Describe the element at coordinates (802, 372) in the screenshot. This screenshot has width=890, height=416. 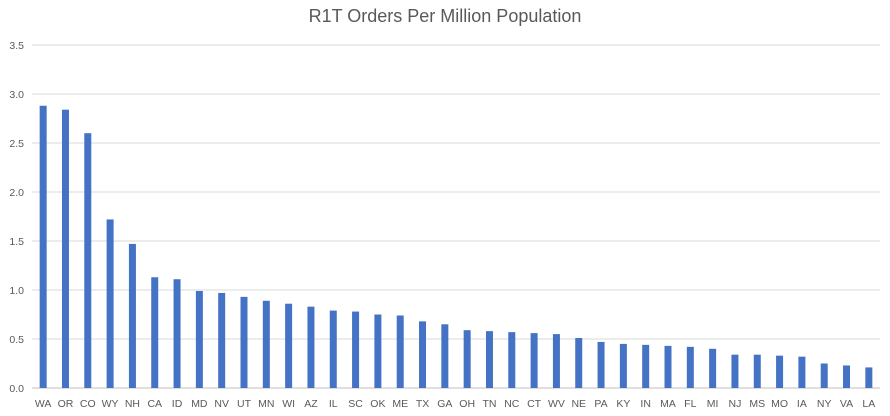
I see `bar-ia` at that location.